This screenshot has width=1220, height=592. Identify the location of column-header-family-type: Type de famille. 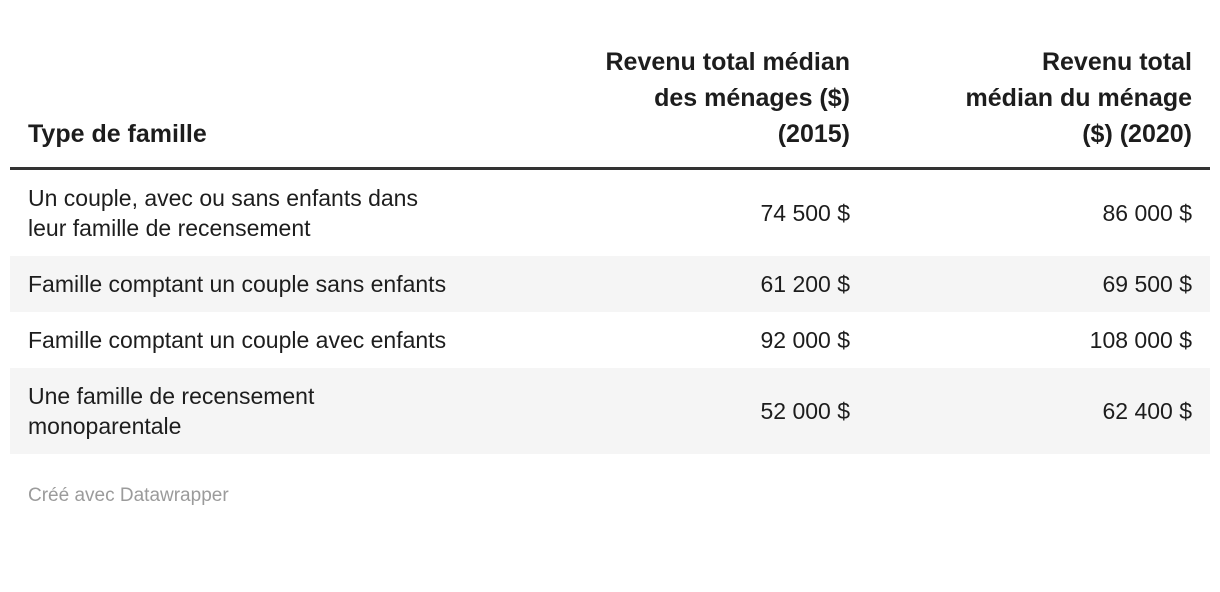
(117, 134).